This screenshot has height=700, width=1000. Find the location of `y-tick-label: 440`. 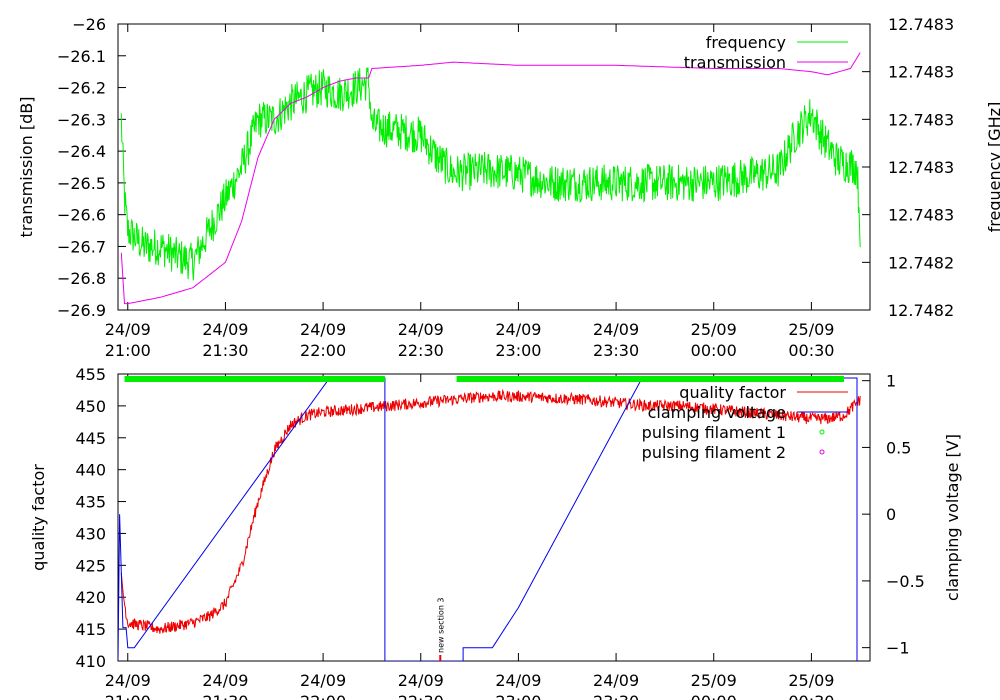

y-tick-label: 440 is located at coordinates (90, 470).